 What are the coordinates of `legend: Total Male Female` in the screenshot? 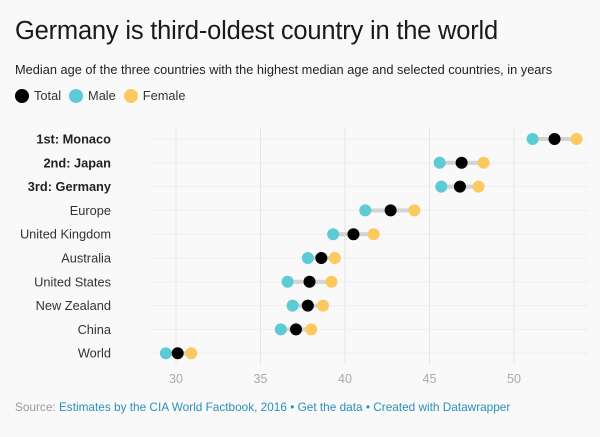 It's located at (104, 95).